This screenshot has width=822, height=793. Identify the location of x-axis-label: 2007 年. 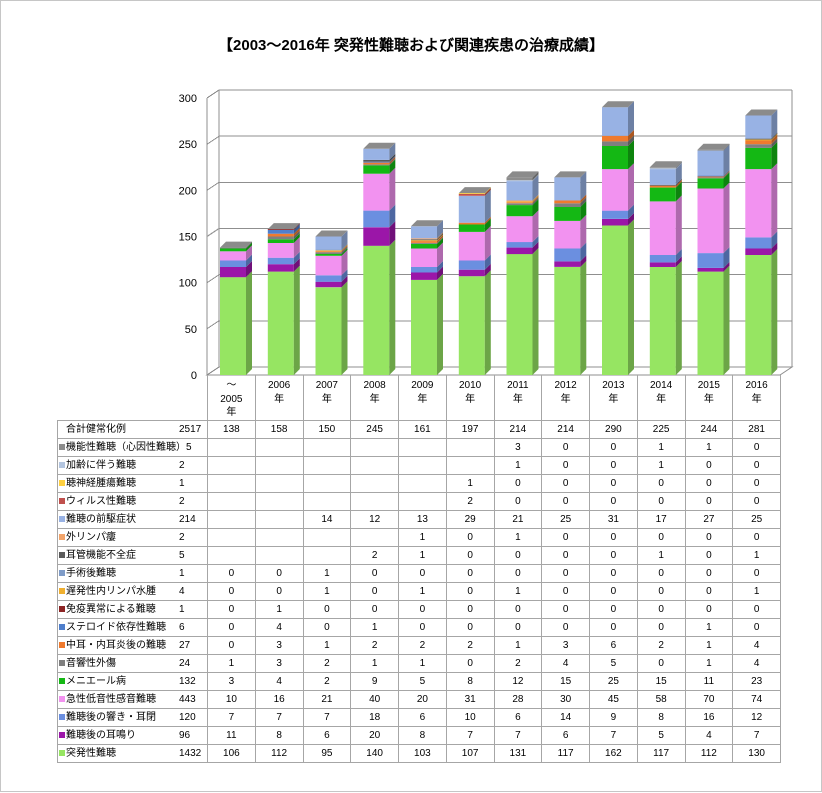
(327, 398).